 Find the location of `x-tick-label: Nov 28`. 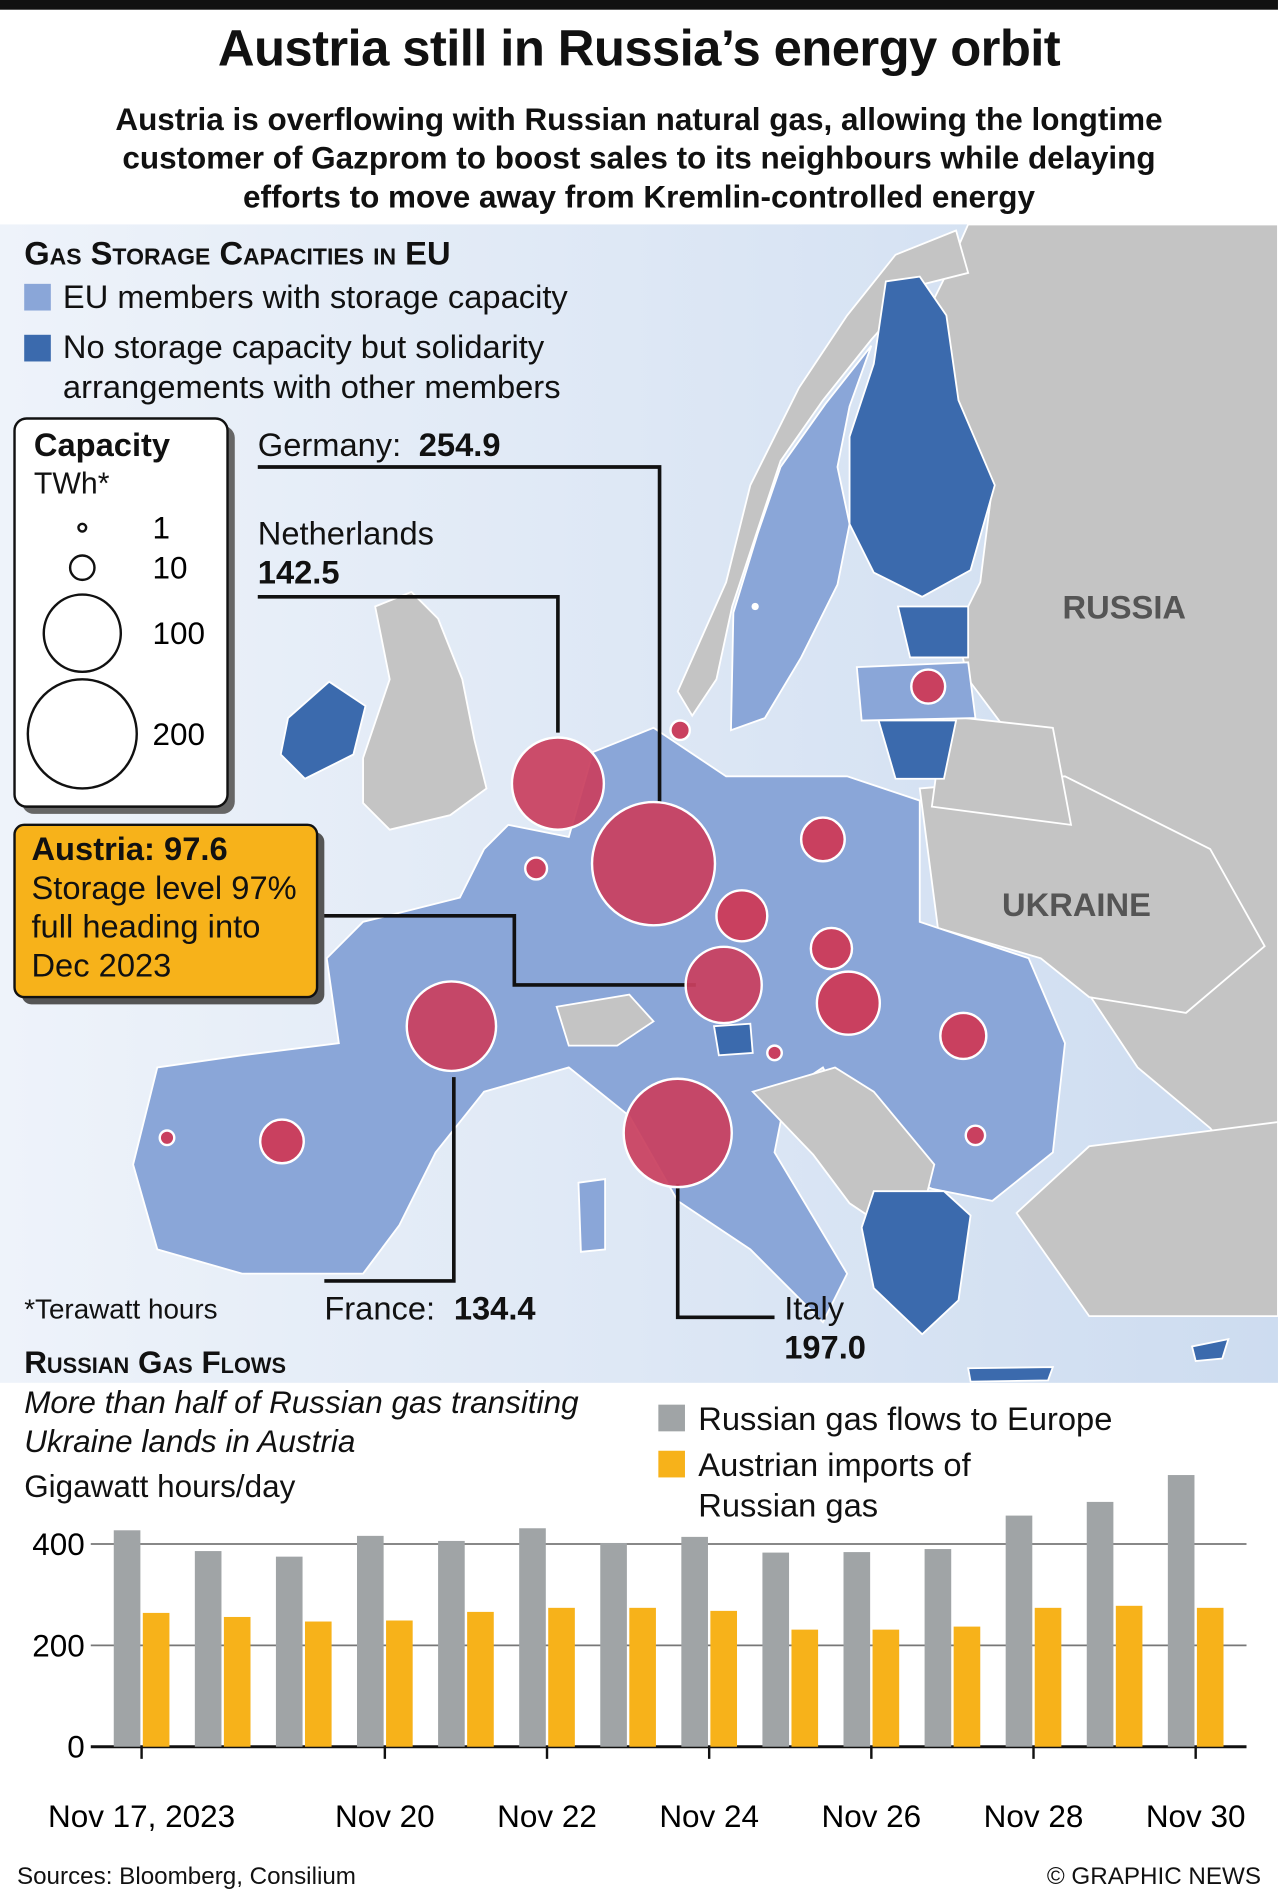

x-tick-label: Nov 28 is located at coordinates (1034, 1816).